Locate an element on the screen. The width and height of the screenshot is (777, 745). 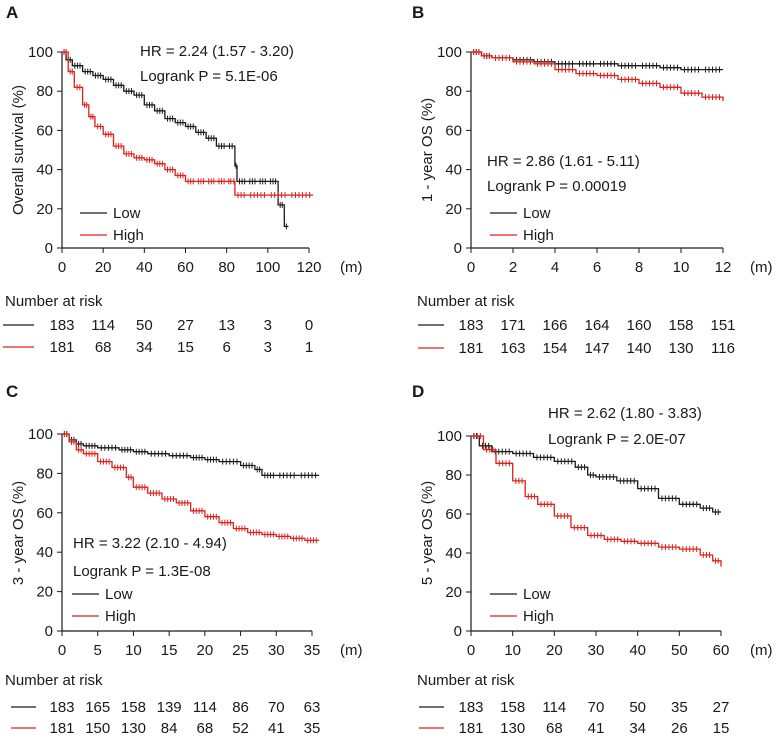
panel-d-ytick-label: 40 is located at coordinates (453, 553).